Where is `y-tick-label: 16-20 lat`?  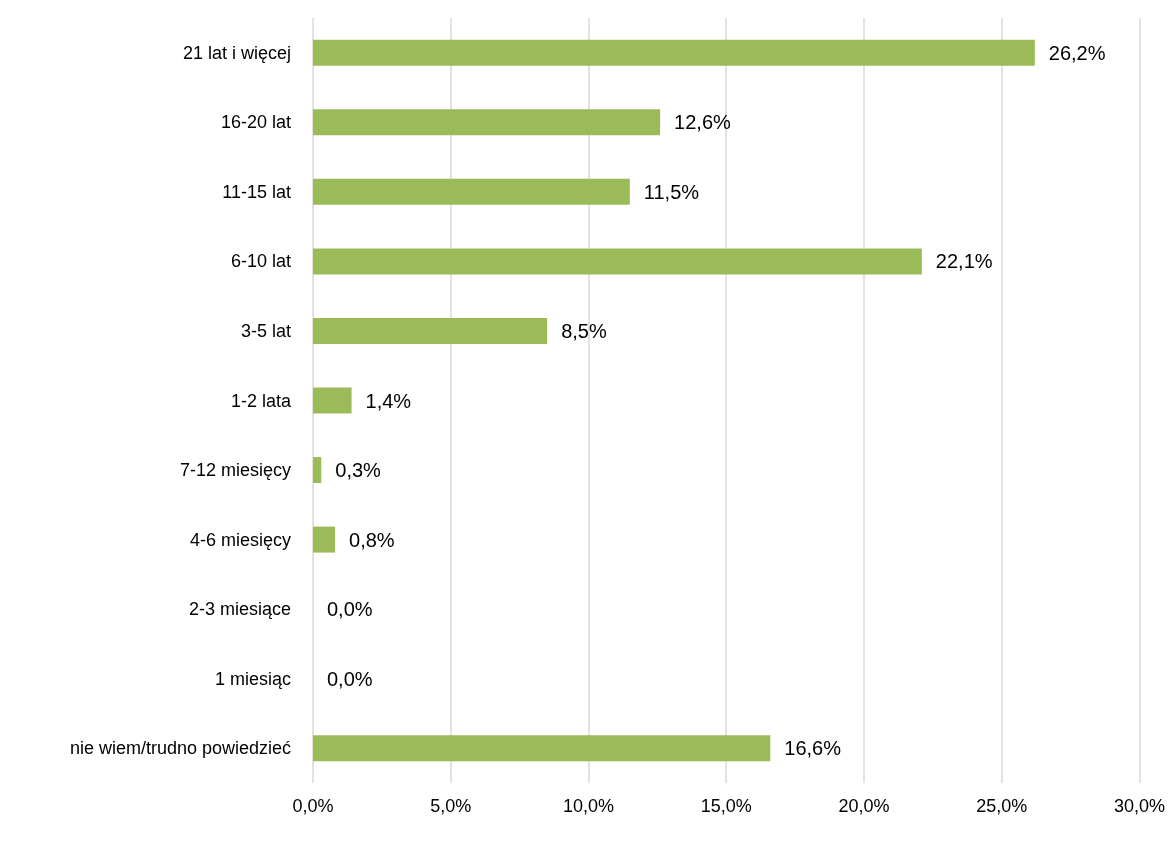 y-tick-label: 16-20 lat is located at coordinates (255, 122).